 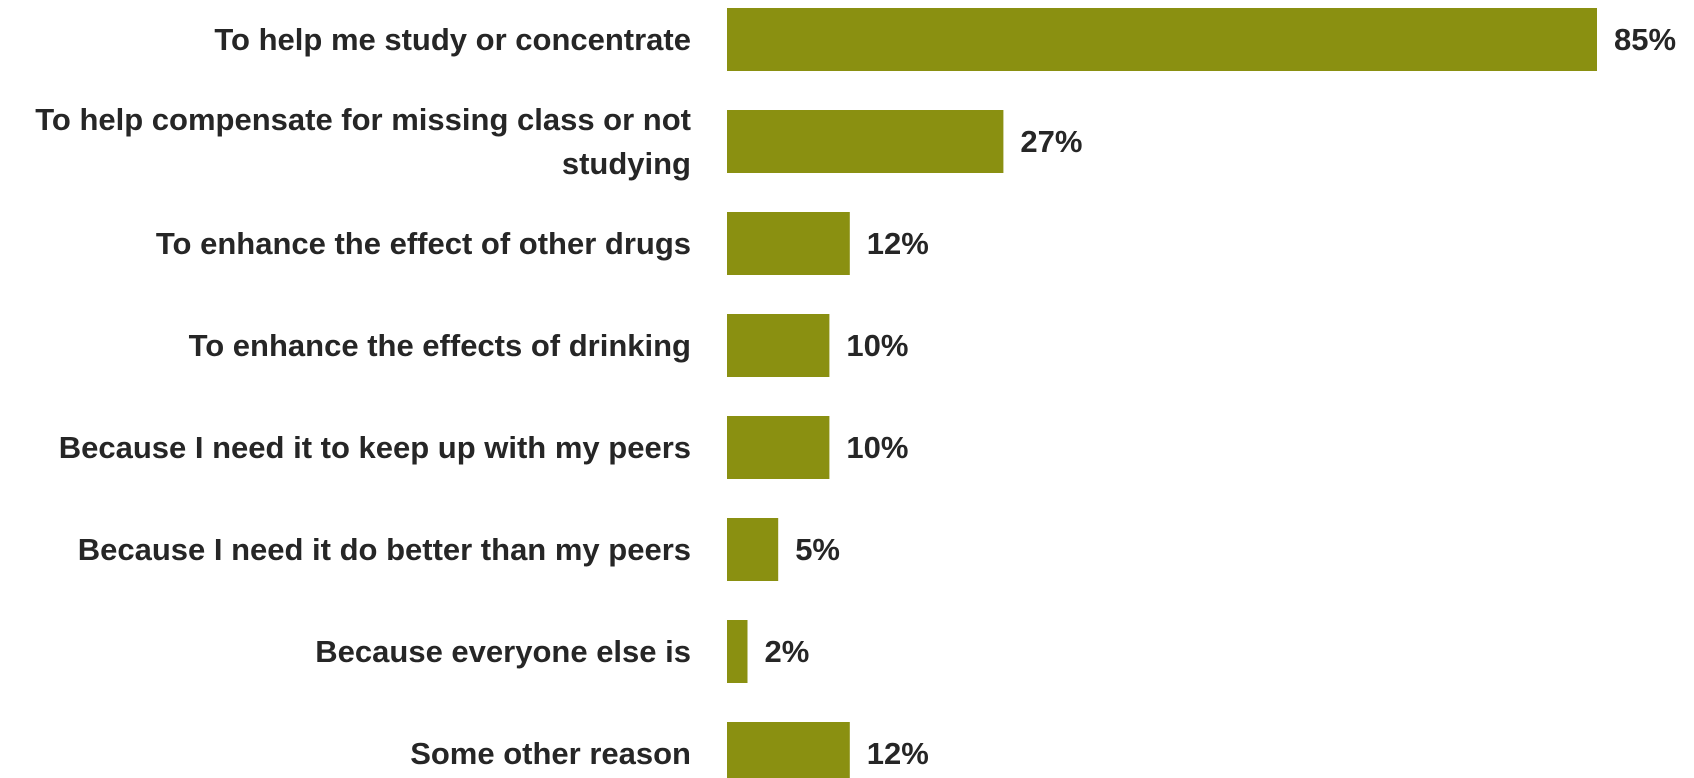 I want to click on category-label-7: Because everyone else is, so click(x=503, y=651).